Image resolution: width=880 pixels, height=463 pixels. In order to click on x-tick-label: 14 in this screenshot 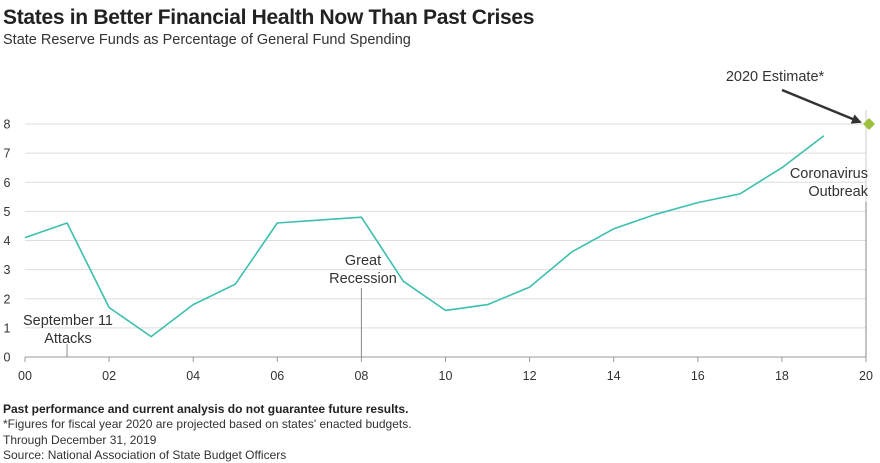, I will do `click(614, 376)`.